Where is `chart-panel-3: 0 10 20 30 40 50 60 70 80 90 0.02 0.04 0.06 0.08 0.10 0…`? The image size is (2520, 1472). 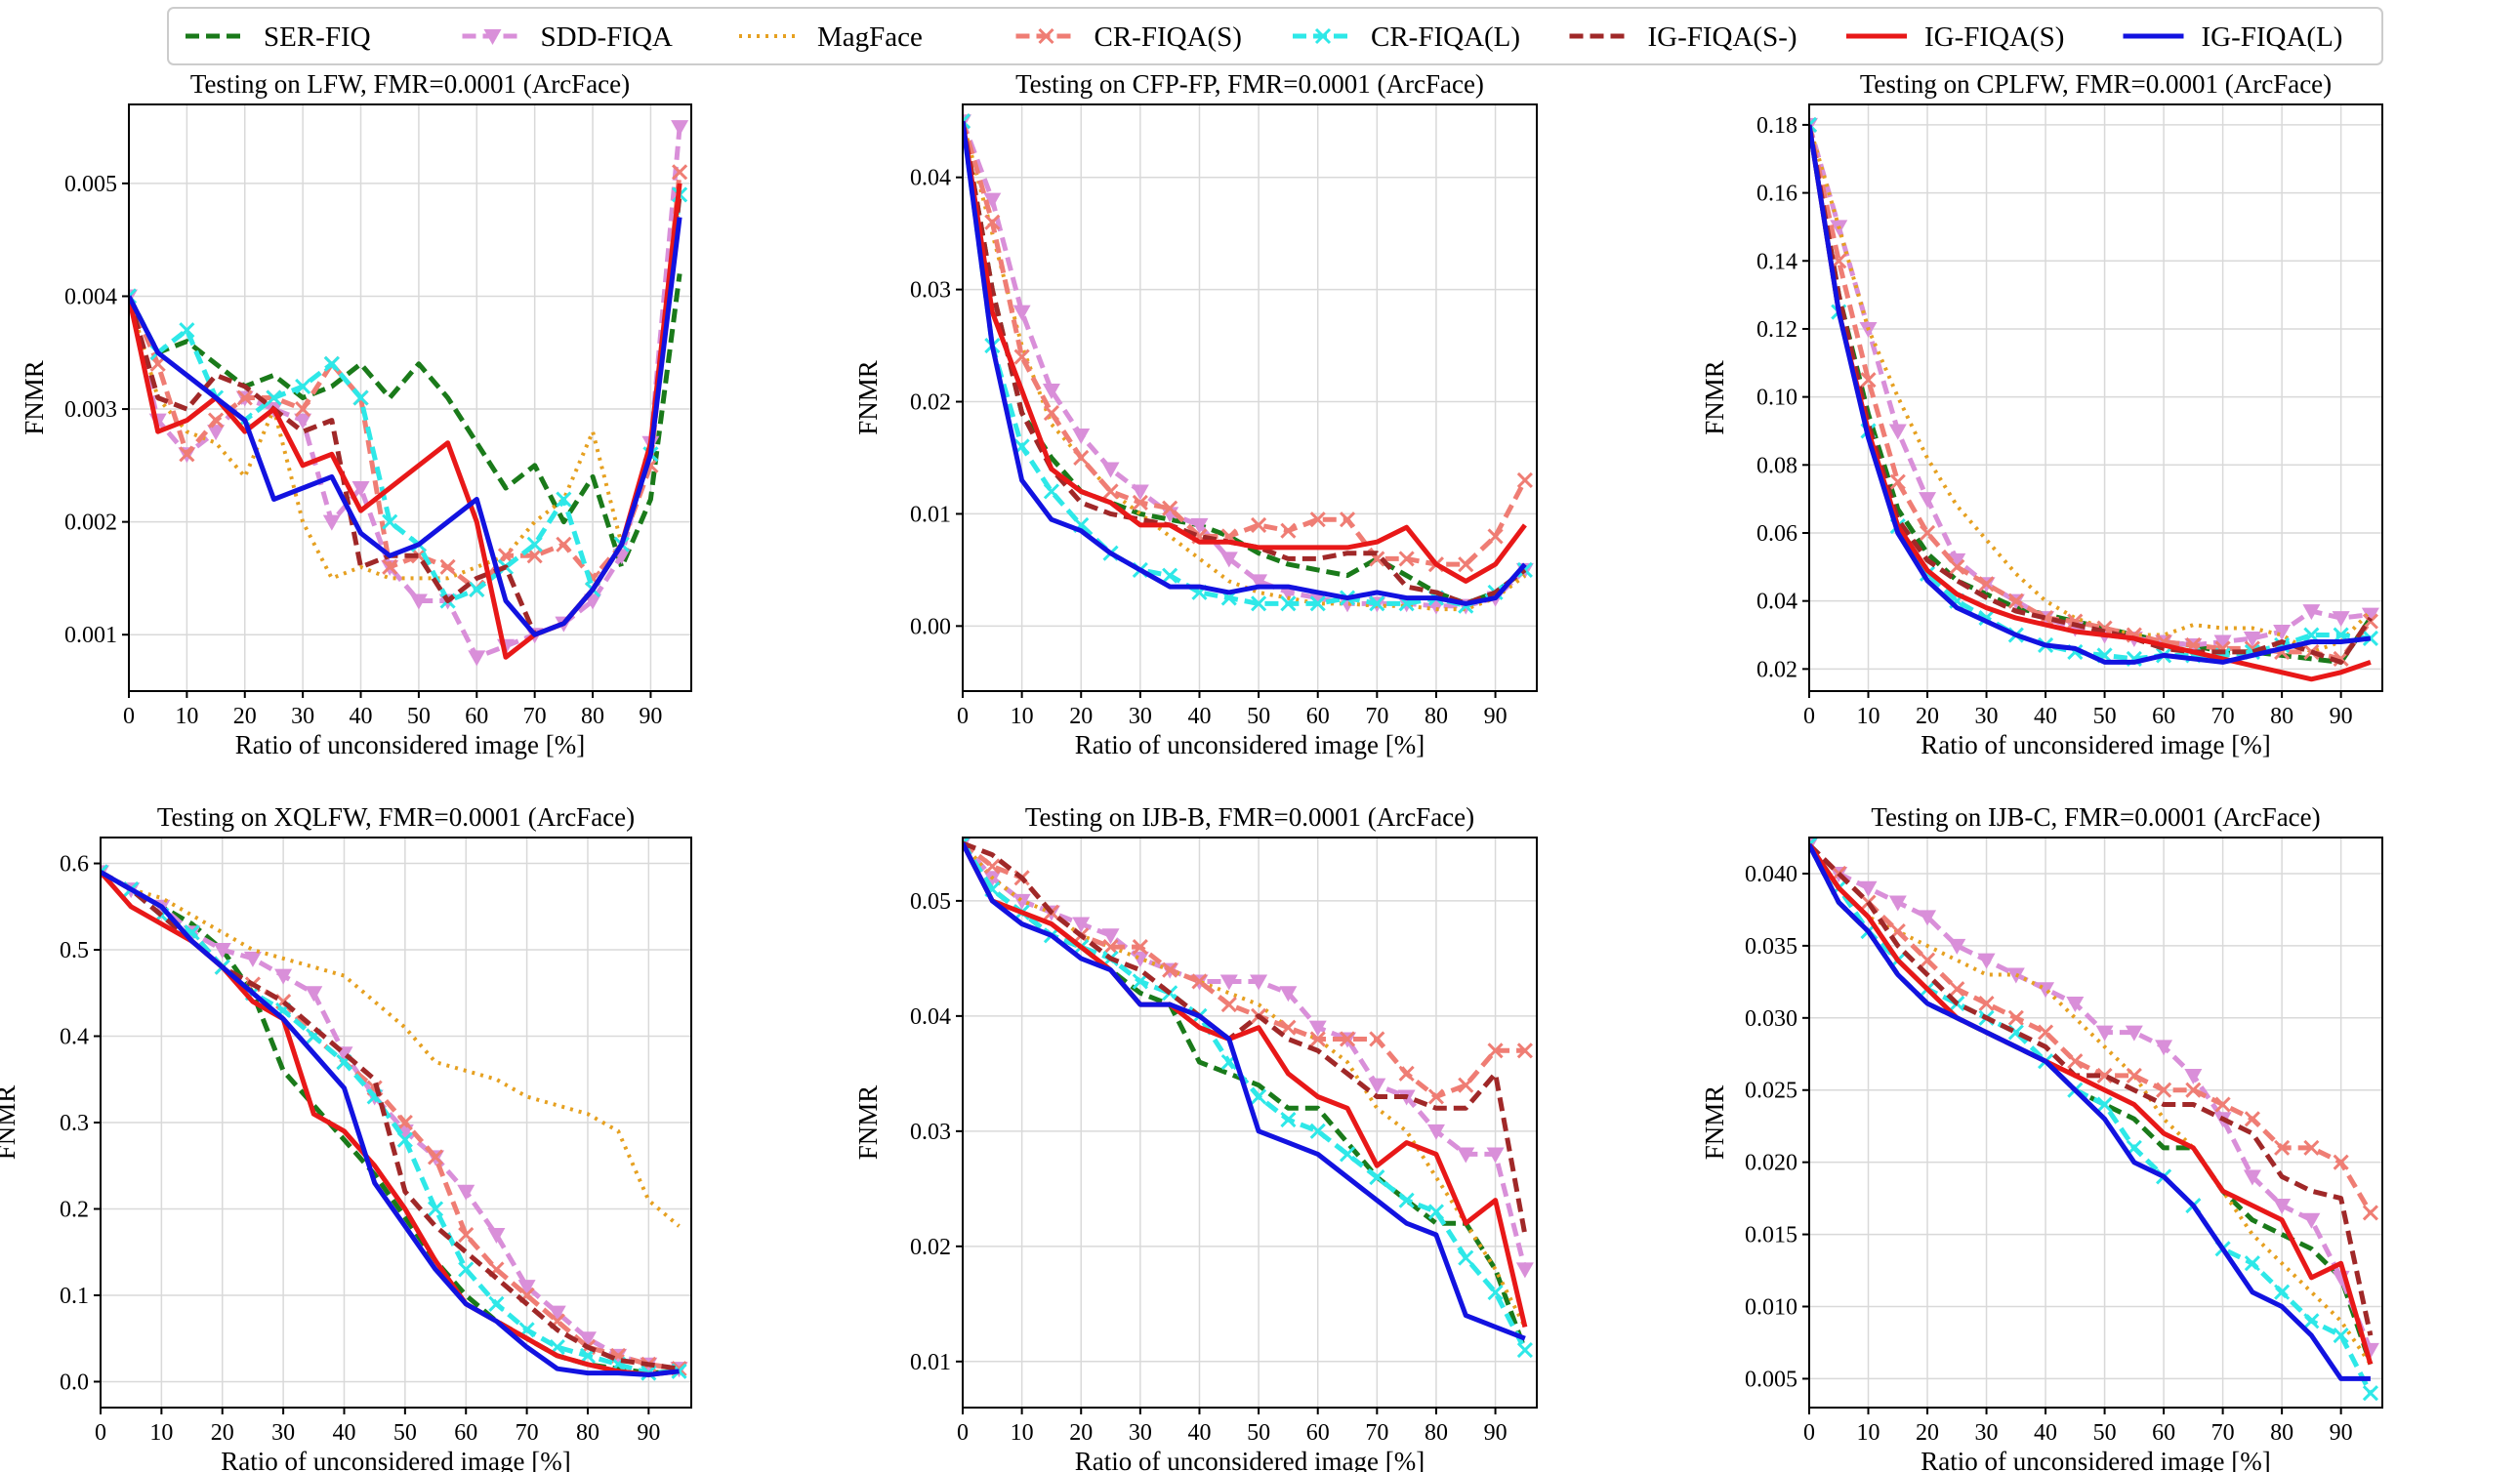 chart-panel-3: 0 10 20 30 40 50 60 70 80 90 0.02 0.04 0.06 0.08 0.10 0… is located at coordinates (2041, 414).